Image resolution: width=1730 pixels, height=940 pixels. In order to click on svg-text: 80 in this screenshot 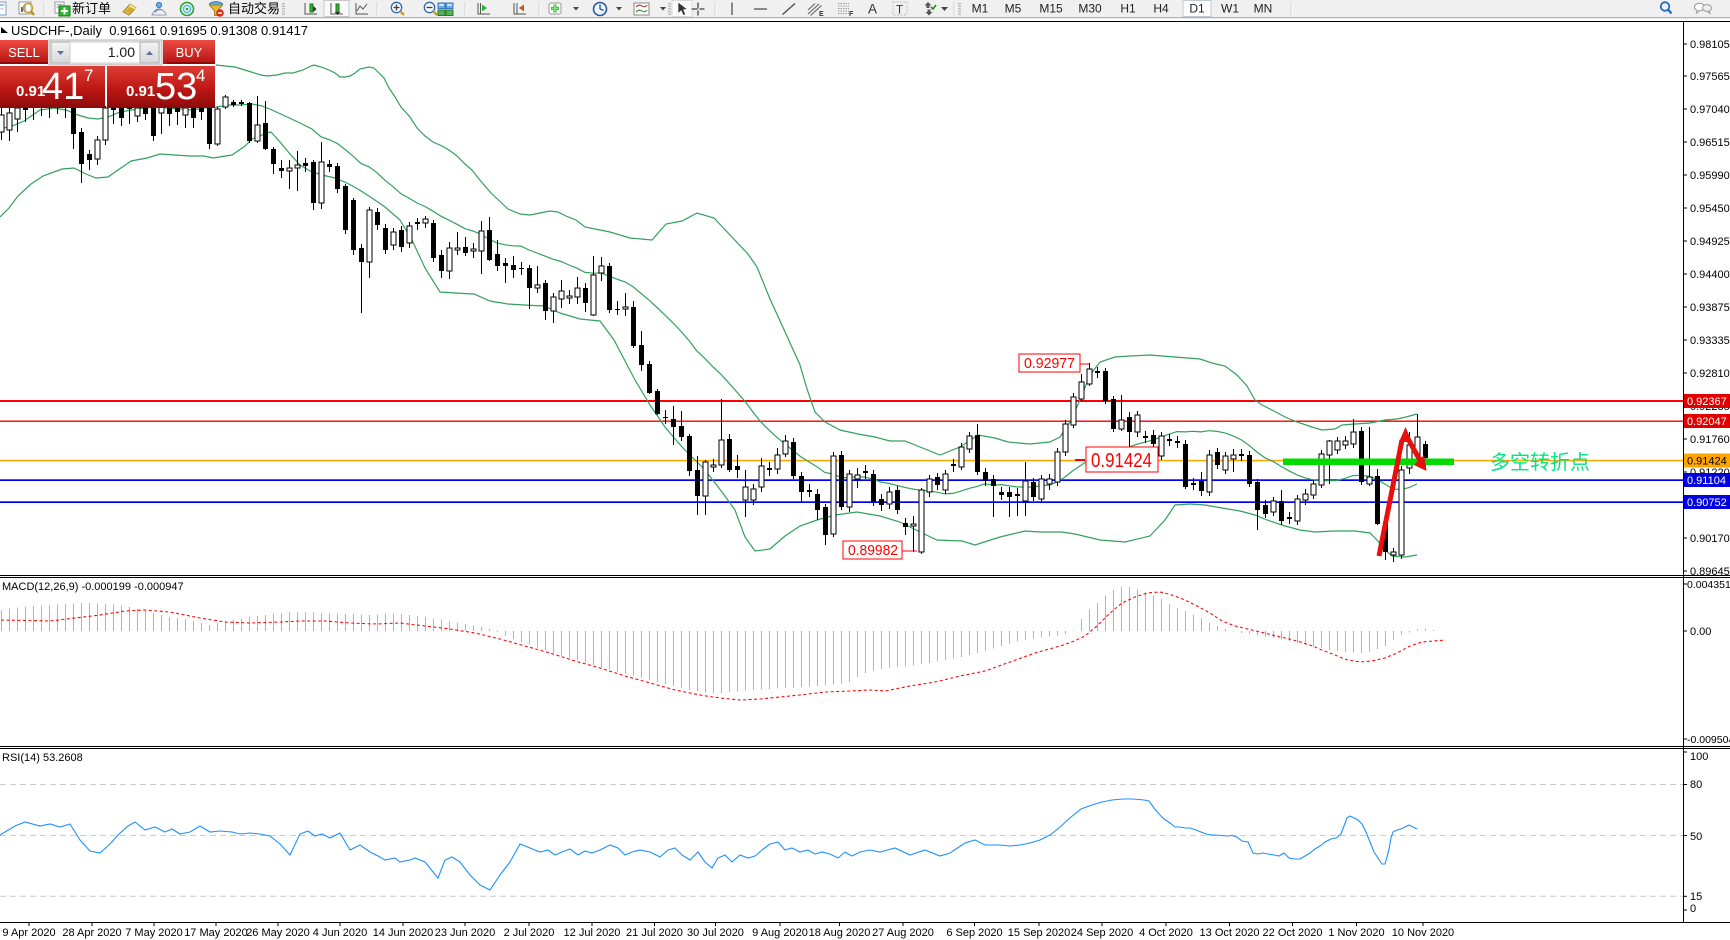, I will do `click(1696, 785)`.